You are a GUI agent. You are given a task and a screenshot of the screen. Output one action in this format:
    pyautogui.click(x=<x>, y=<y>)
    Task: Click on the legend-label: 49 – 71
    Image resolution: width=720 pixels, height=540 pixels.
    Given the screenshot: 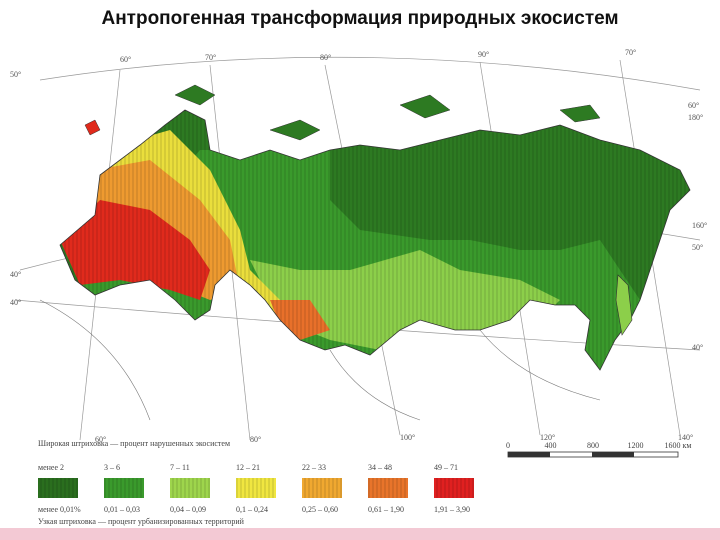 What is the action you would take?
    pyautogui.click(x=446, y=467)
    